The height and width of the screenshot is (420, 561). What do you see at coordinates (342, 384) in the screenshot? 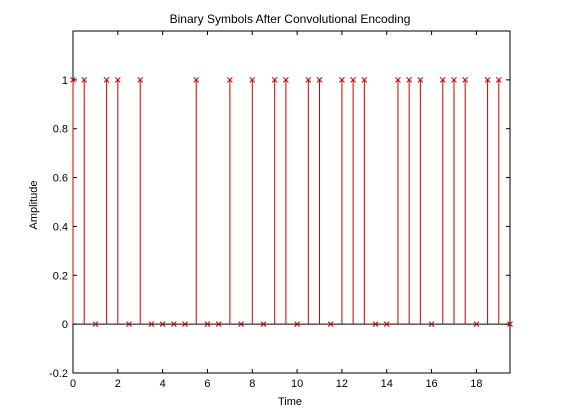
I see `x-tick-label: 12` at bounding box center [342, 384].